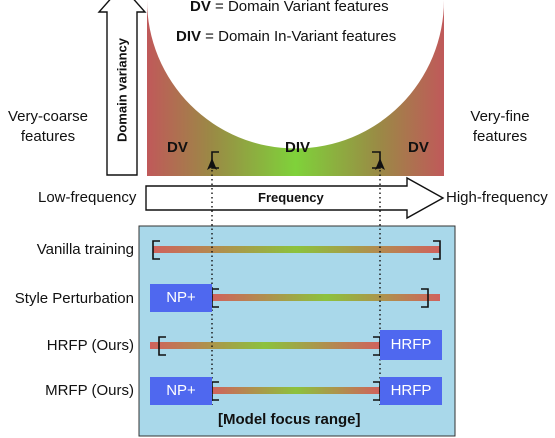 The width and height of the screenshot is (555, 438). What do you see at coordinates (181, 298) in the screenshot?
I see `style-np-plus-tag: NP+` at bounding box center [181, 298].